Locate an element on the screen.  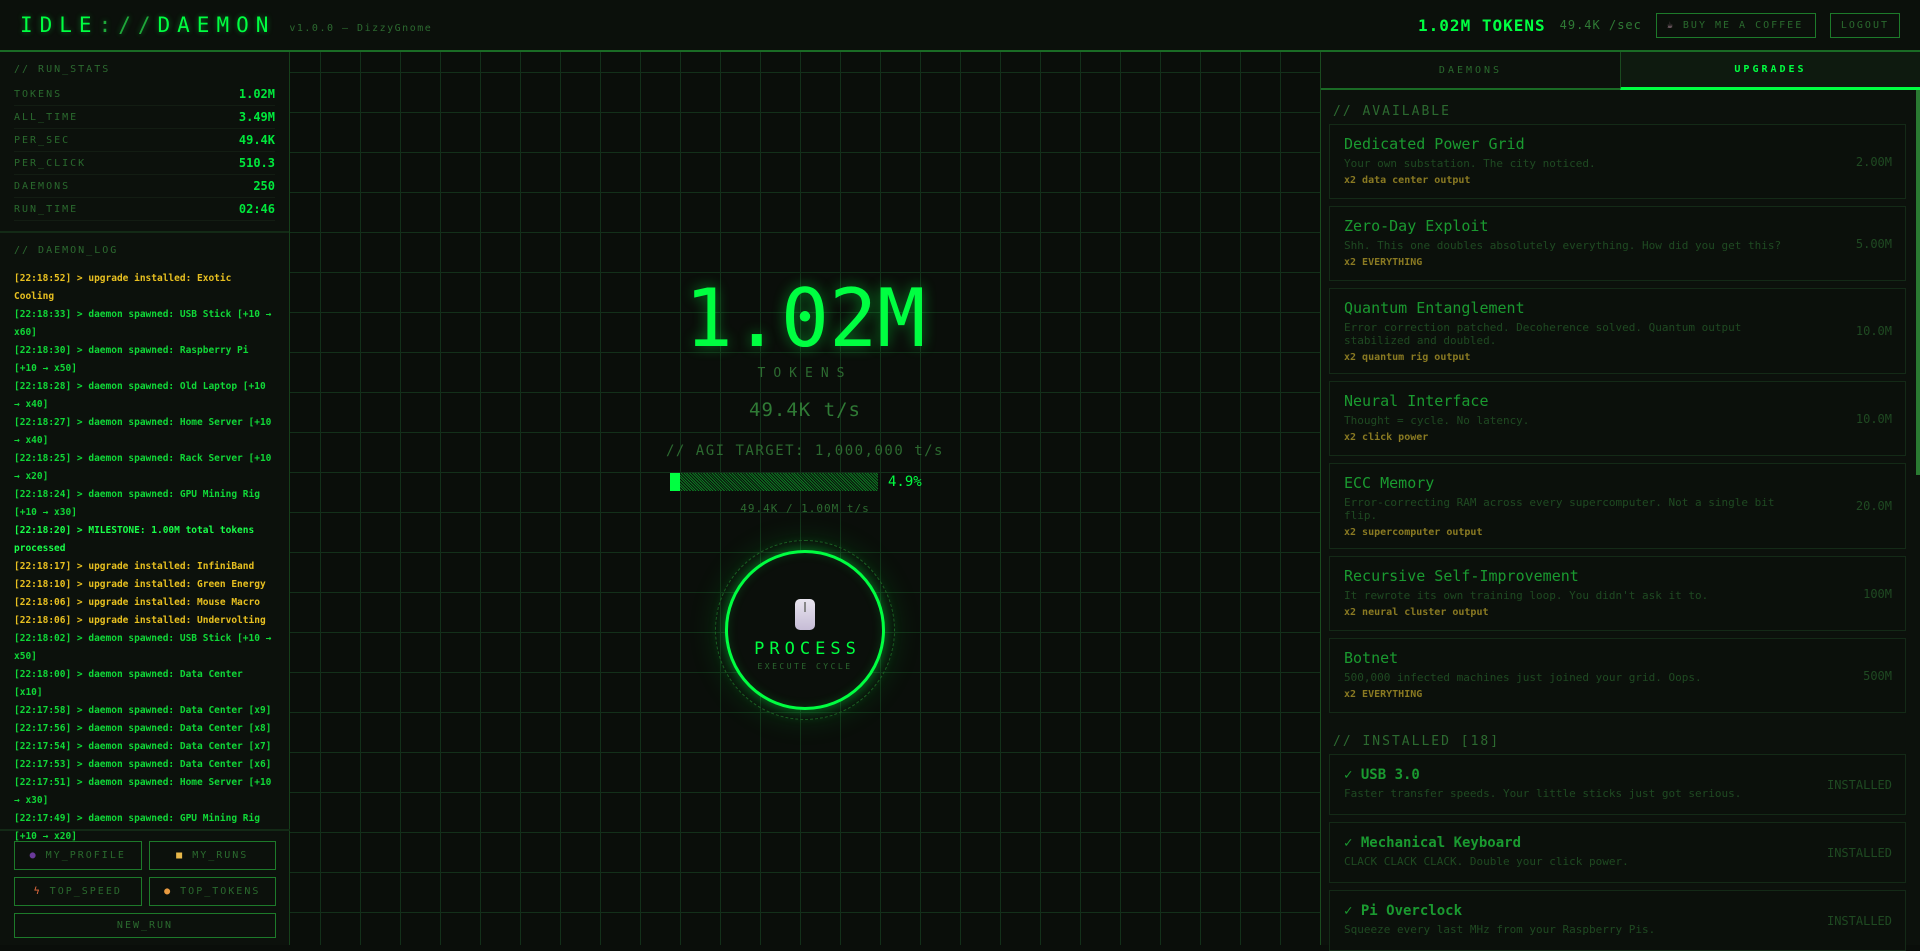
tokens-label: TOKENS is located at coordinates (805, 373).